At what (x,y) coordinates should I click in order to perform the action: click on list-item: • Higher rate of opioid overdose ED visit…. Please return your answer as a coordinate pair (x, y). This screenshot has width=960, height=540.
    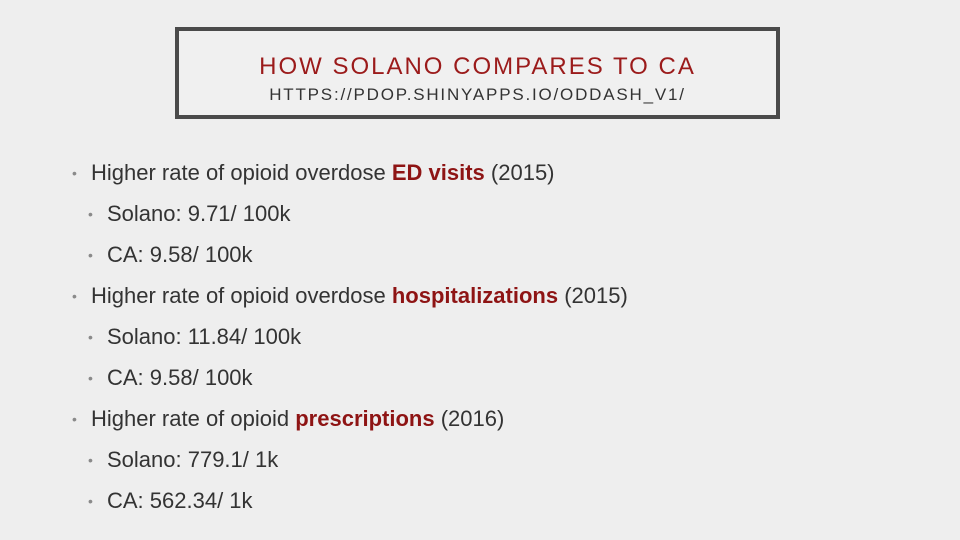
    Looking at the image, I should click on (502, 177).